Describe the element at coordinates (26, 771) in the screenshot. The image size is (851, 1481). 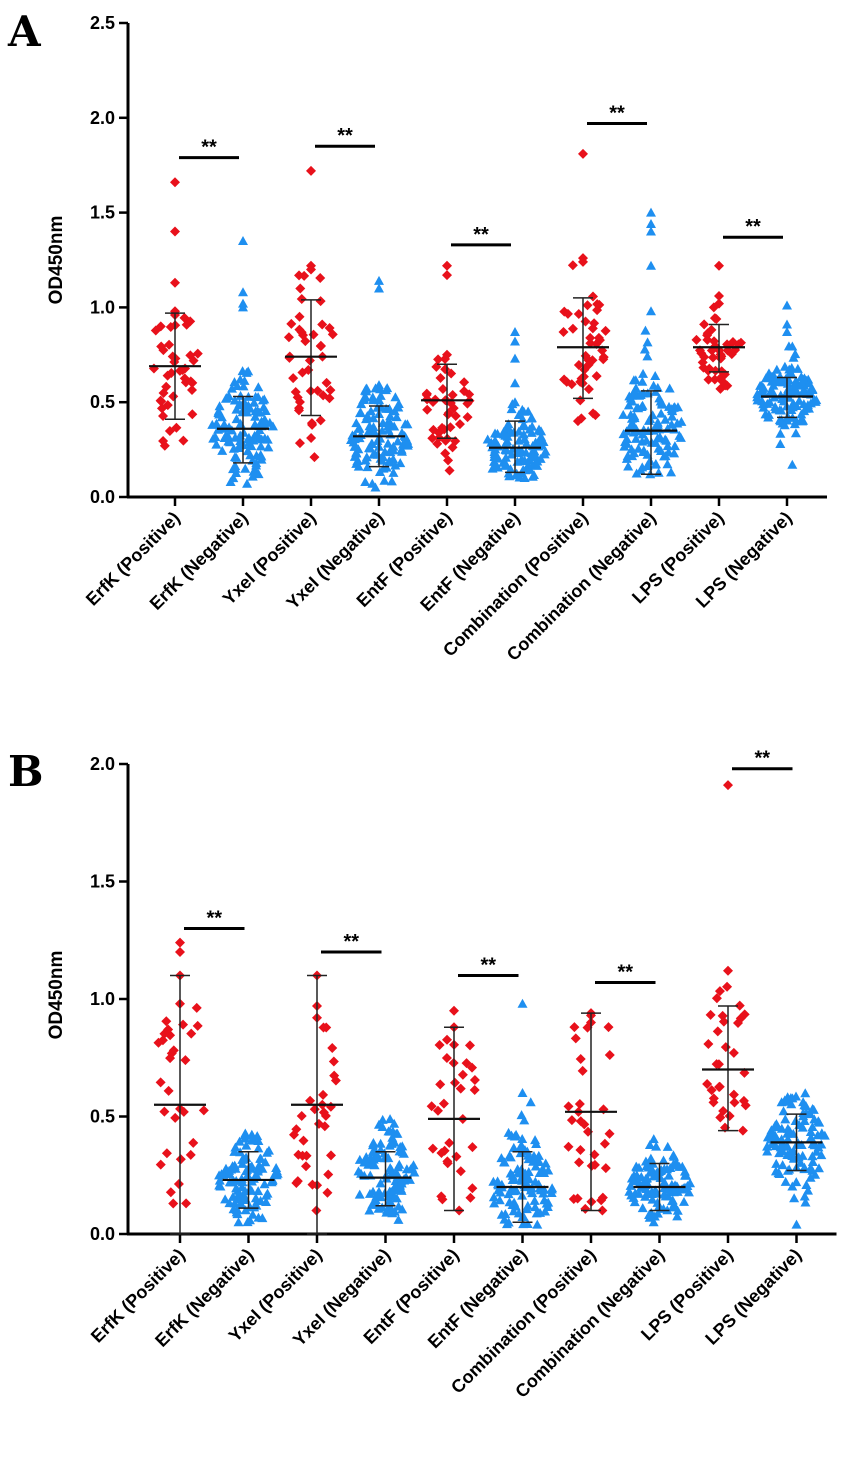
I see `panel-label-b: B` at that location.